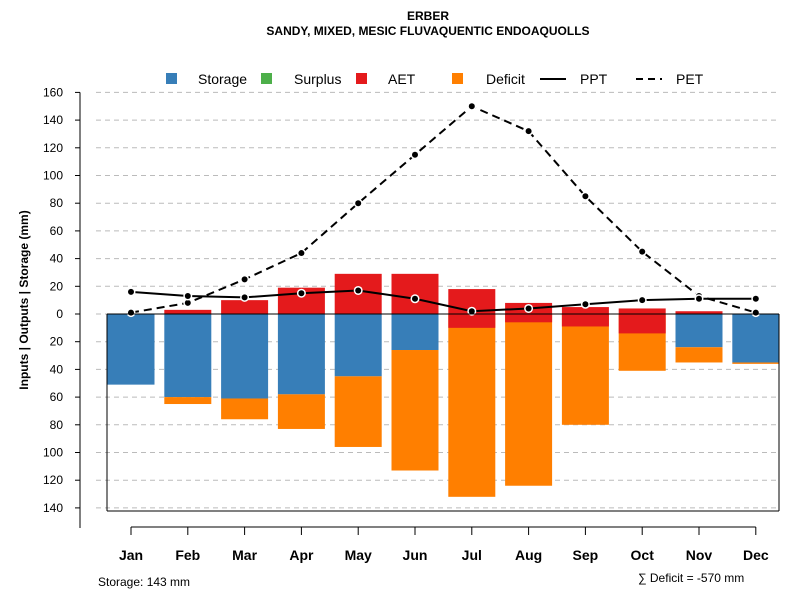  Describe the element at coordinates (528, 555) in the screenshot. I see `x-tick-label: Aug` at that location.